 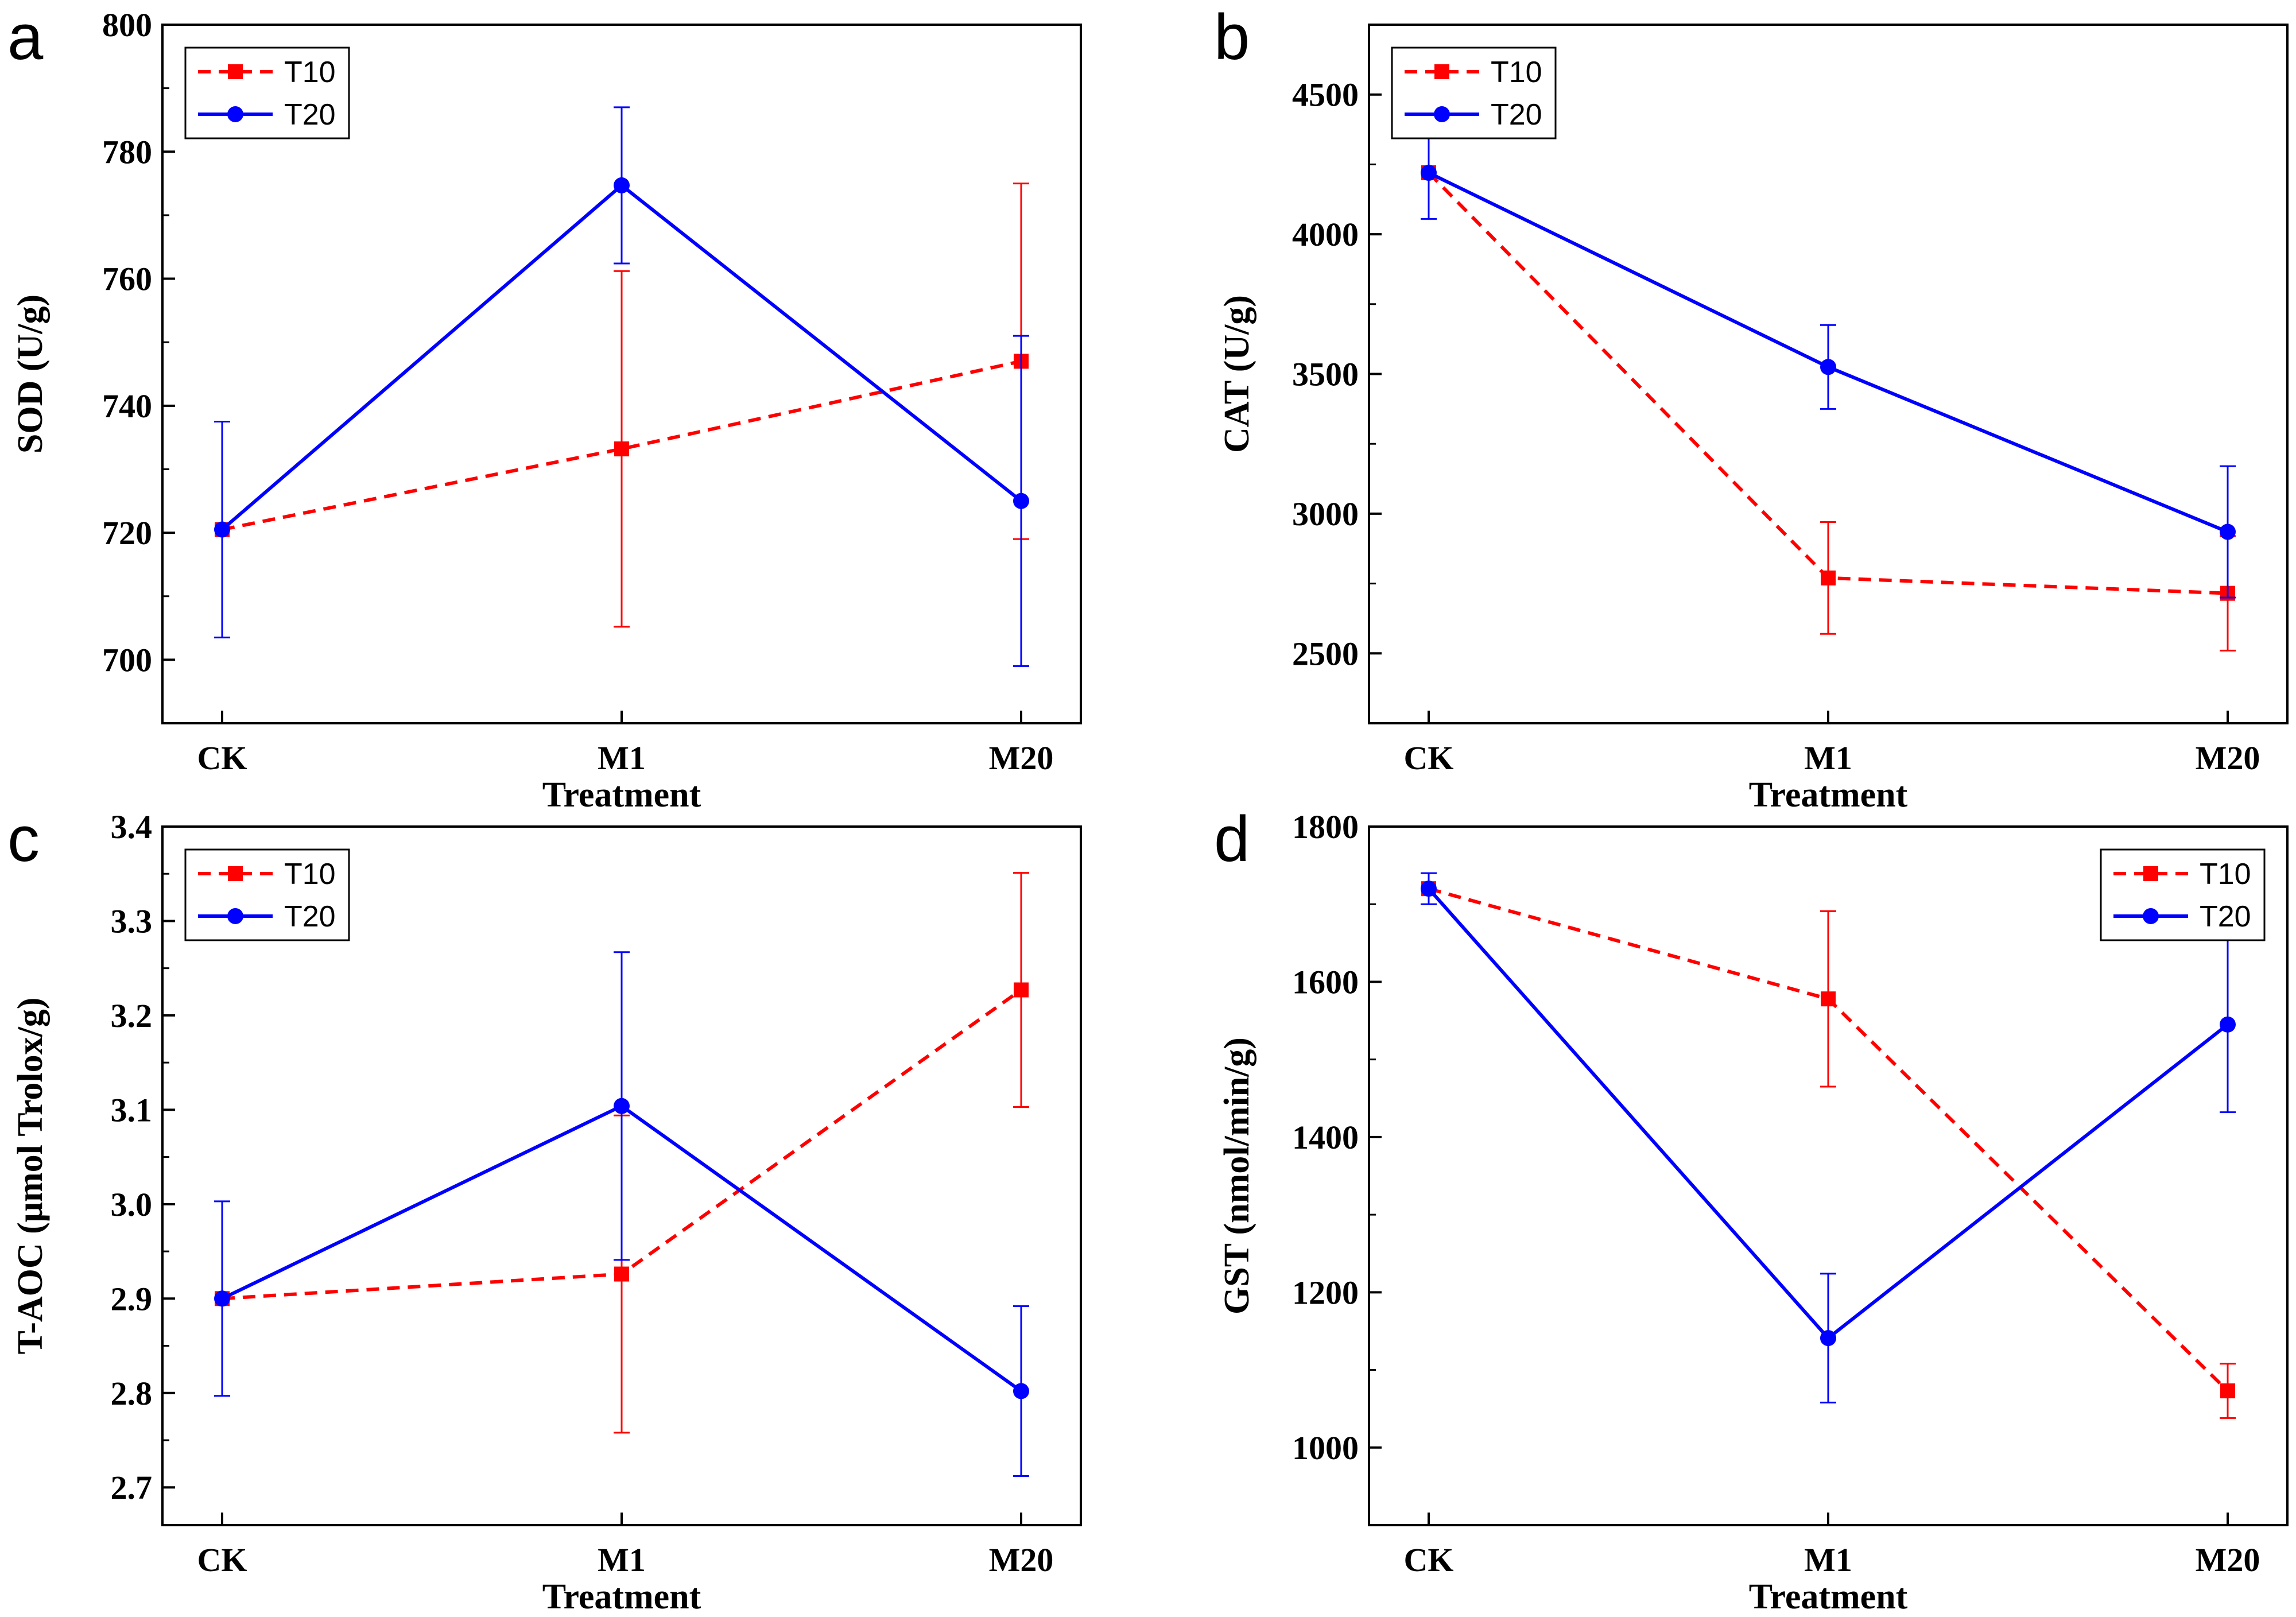 I want to click on y-tick-label: 800, so click(x=127, y=25).